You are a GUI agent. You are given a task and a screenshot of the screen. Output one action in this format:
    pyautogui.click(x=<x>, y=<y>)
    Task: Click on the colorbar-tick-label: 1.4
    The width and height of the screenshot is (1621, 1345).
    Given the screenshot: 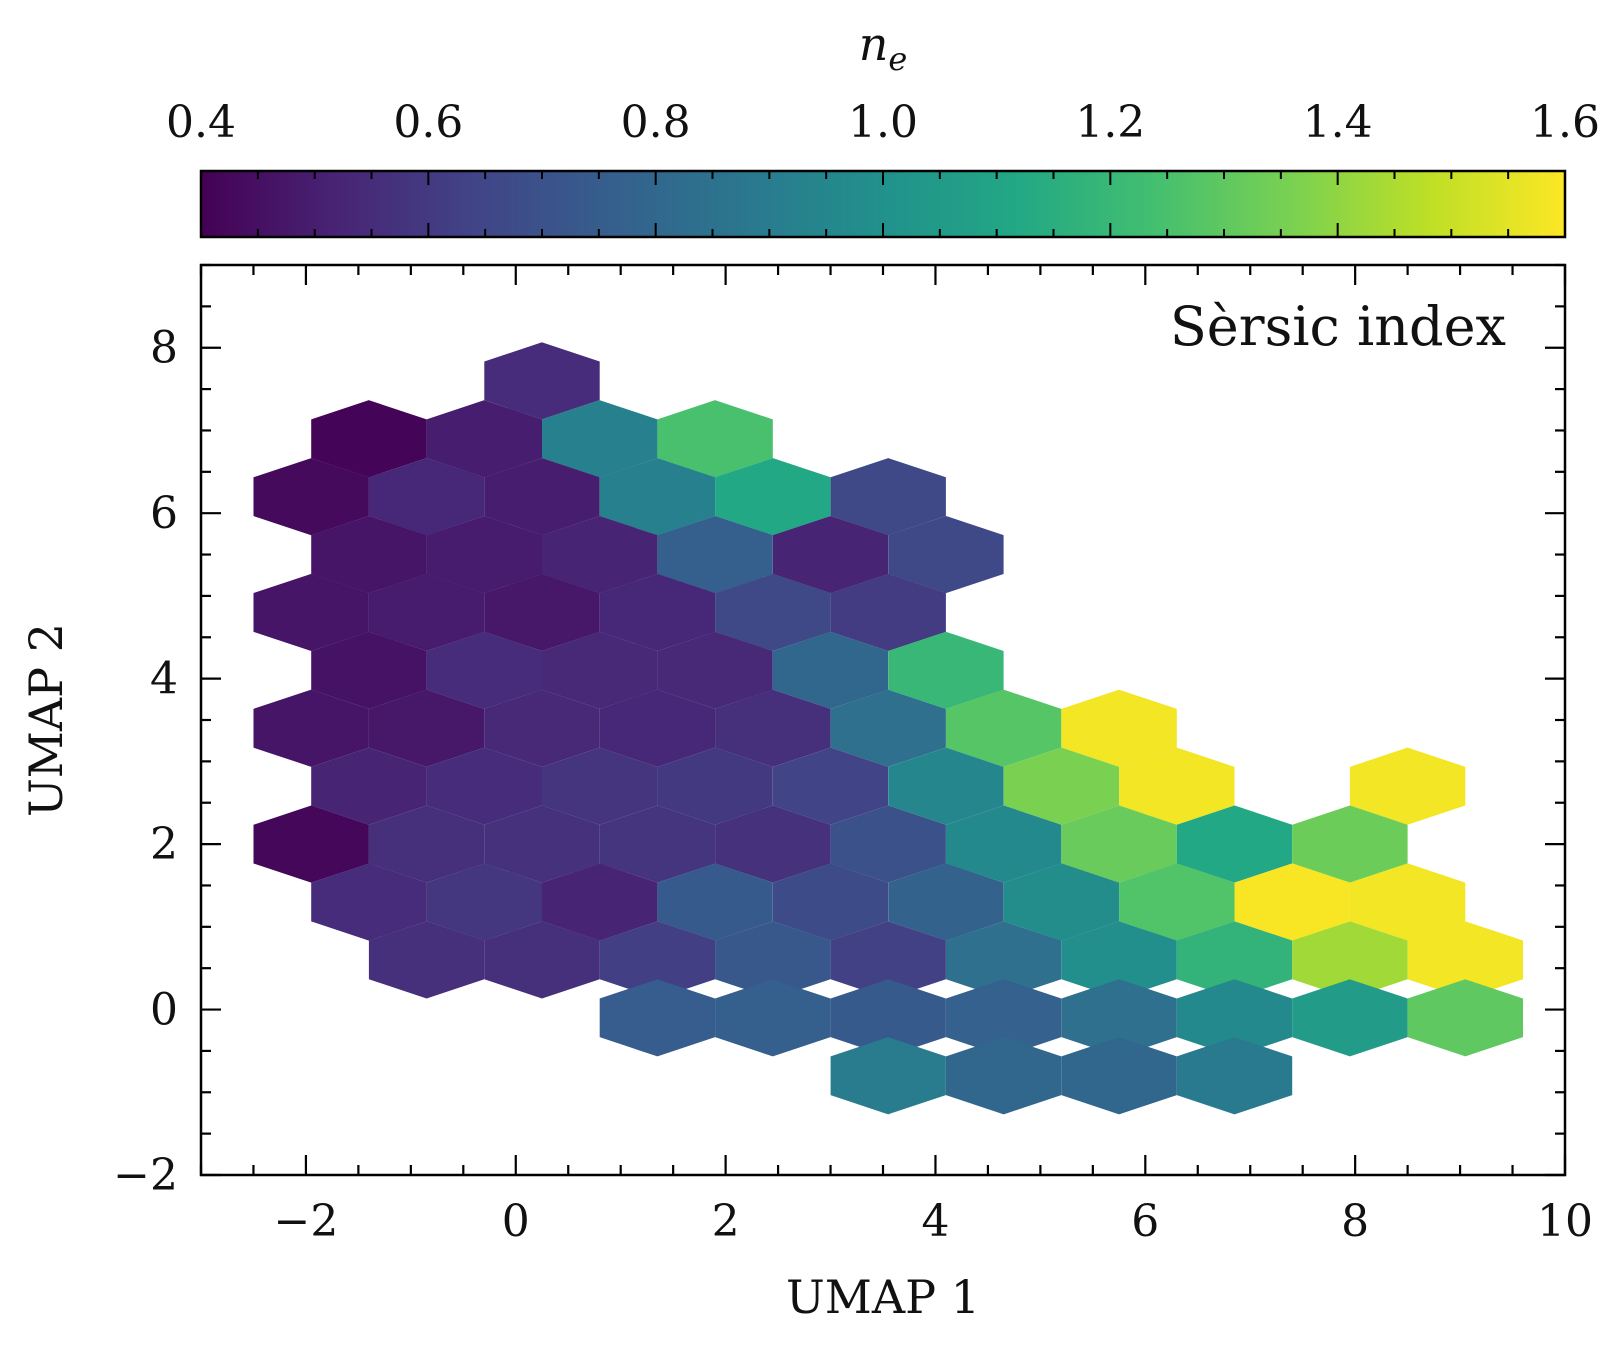 What is the action you would take?
    pyautogui.click(x=1338, y=122)
    